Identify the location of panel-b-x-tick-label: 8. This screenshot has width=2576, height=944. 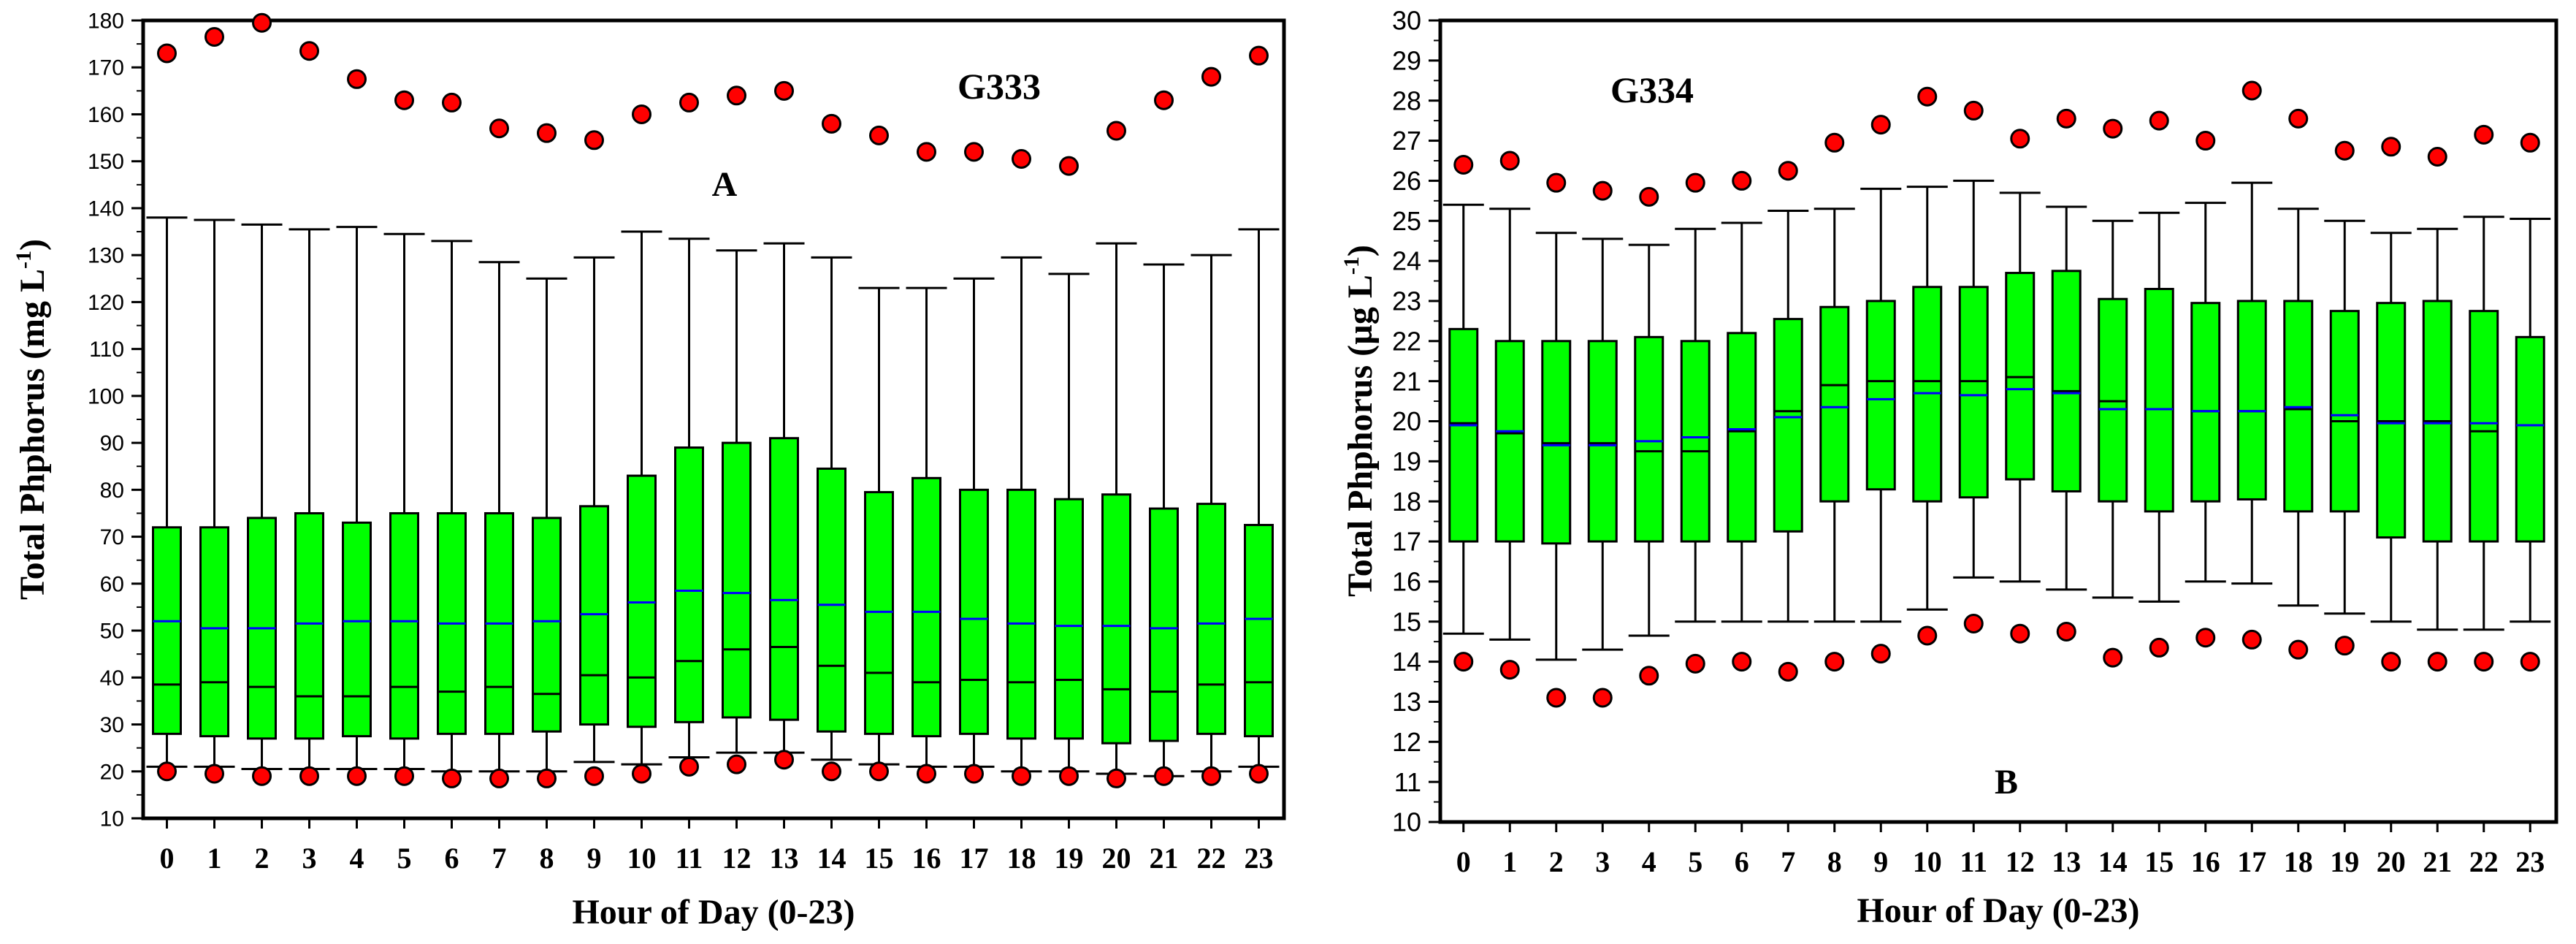
(1834, 861).